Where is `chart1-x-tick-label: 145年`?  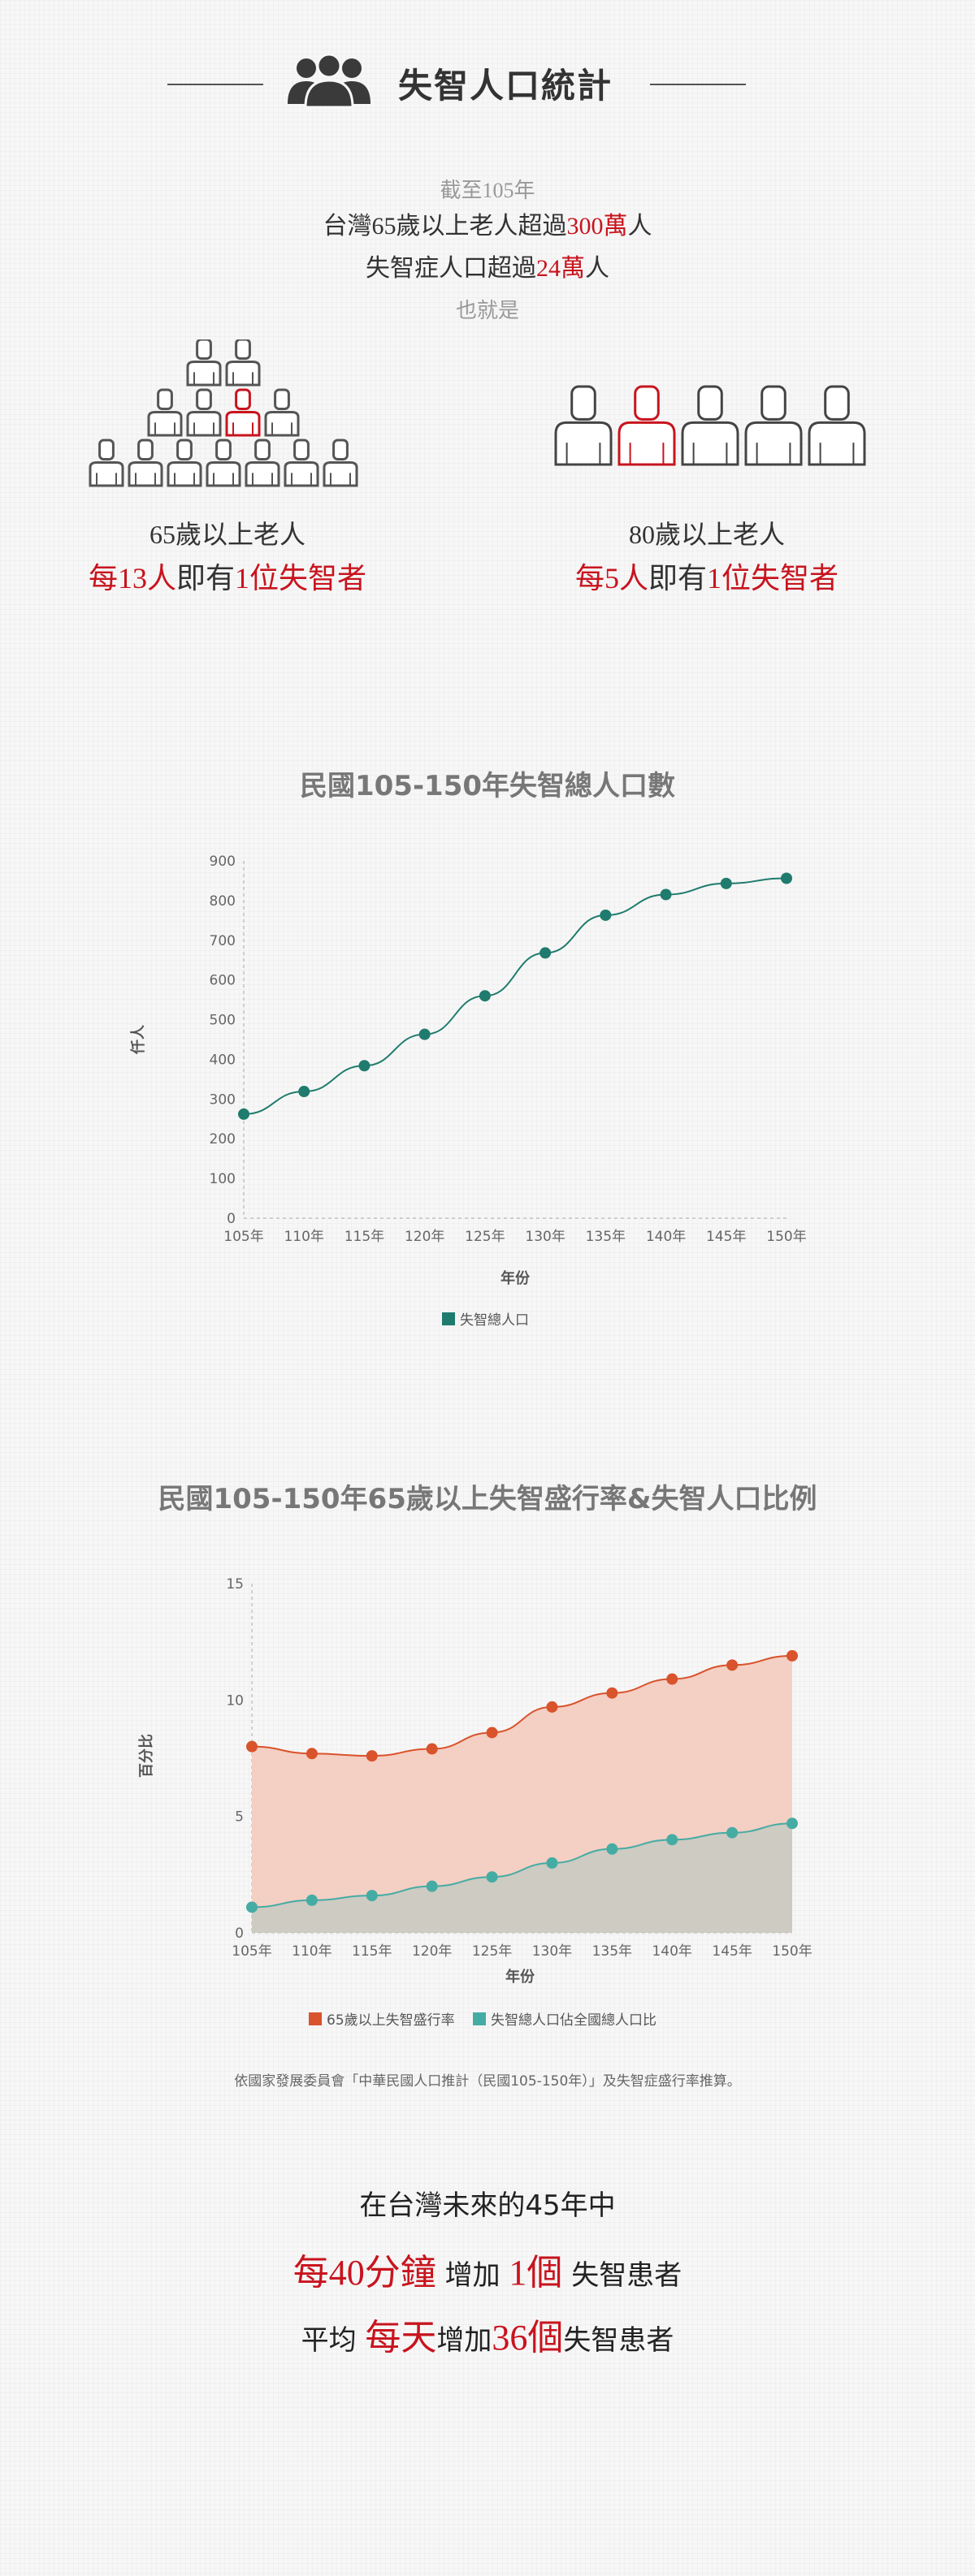 chart1-x-tick-label: 145年 is located at coordinates (726, 1237).